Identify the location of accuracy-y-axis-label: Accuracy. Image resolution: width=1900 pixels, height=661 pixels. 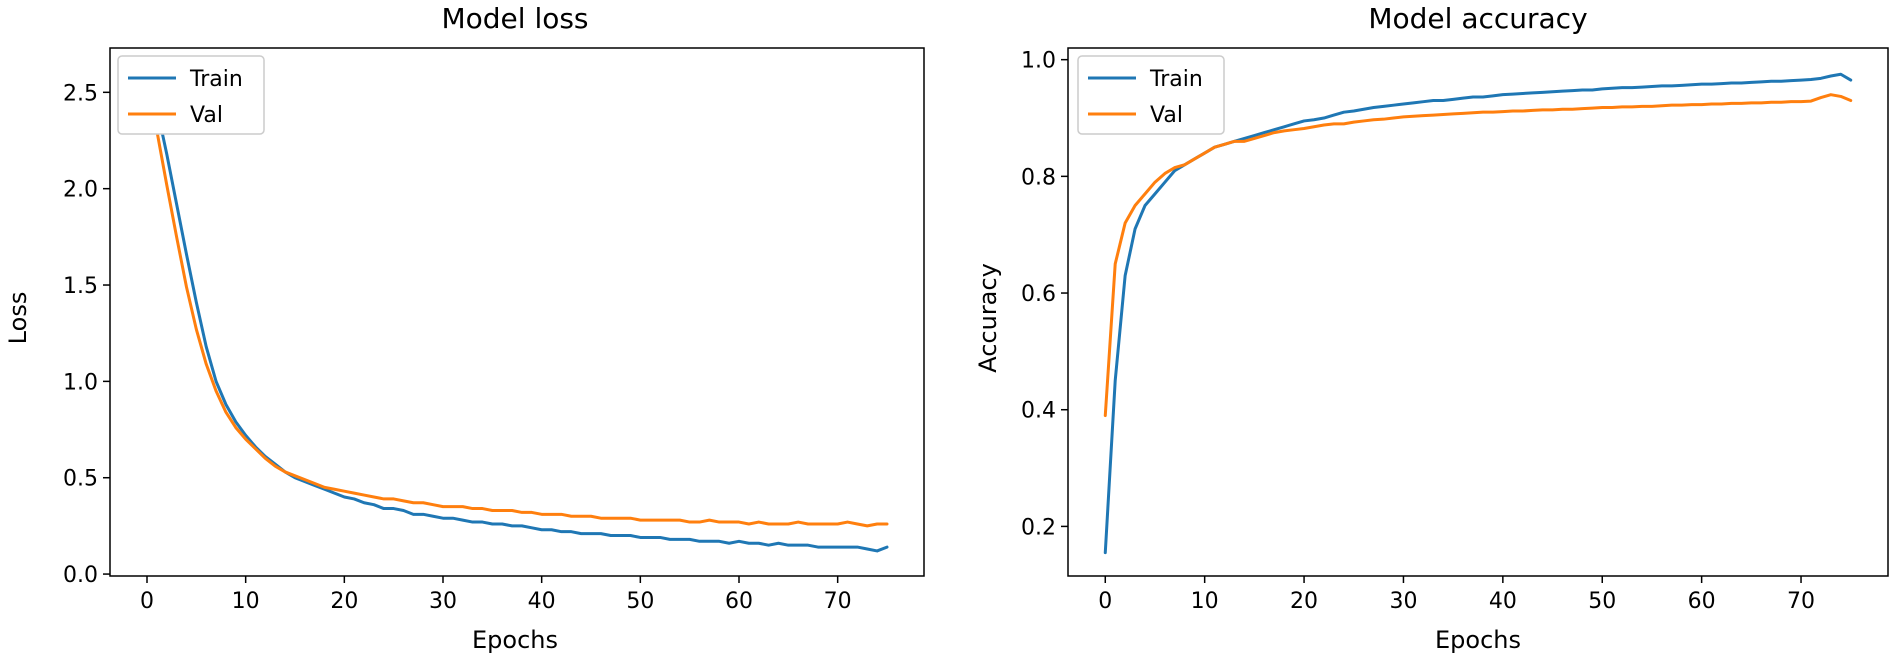
(988, 318).